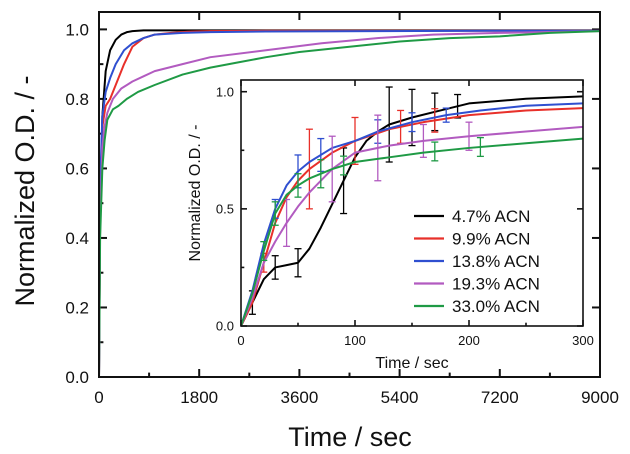 This screenshot has height=454, width=630. What do you see at coordinates (299, 397) in the screenshot?
I see `main-x-tick-label: 3600` at bounding box center [299, 397].